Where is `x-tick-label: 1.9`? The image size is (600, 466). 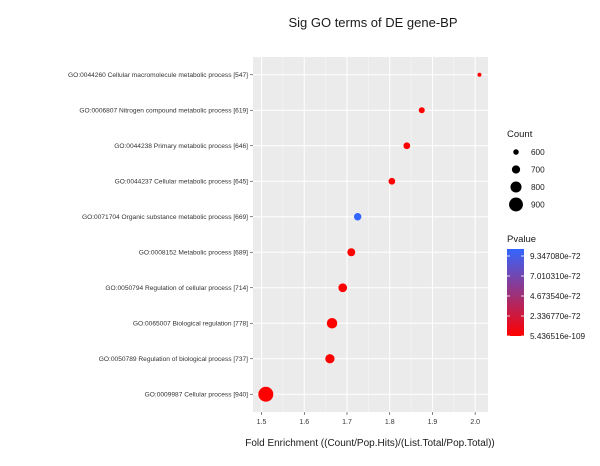 x-tick-label: 1.9 is located at coordinates (433, 422).